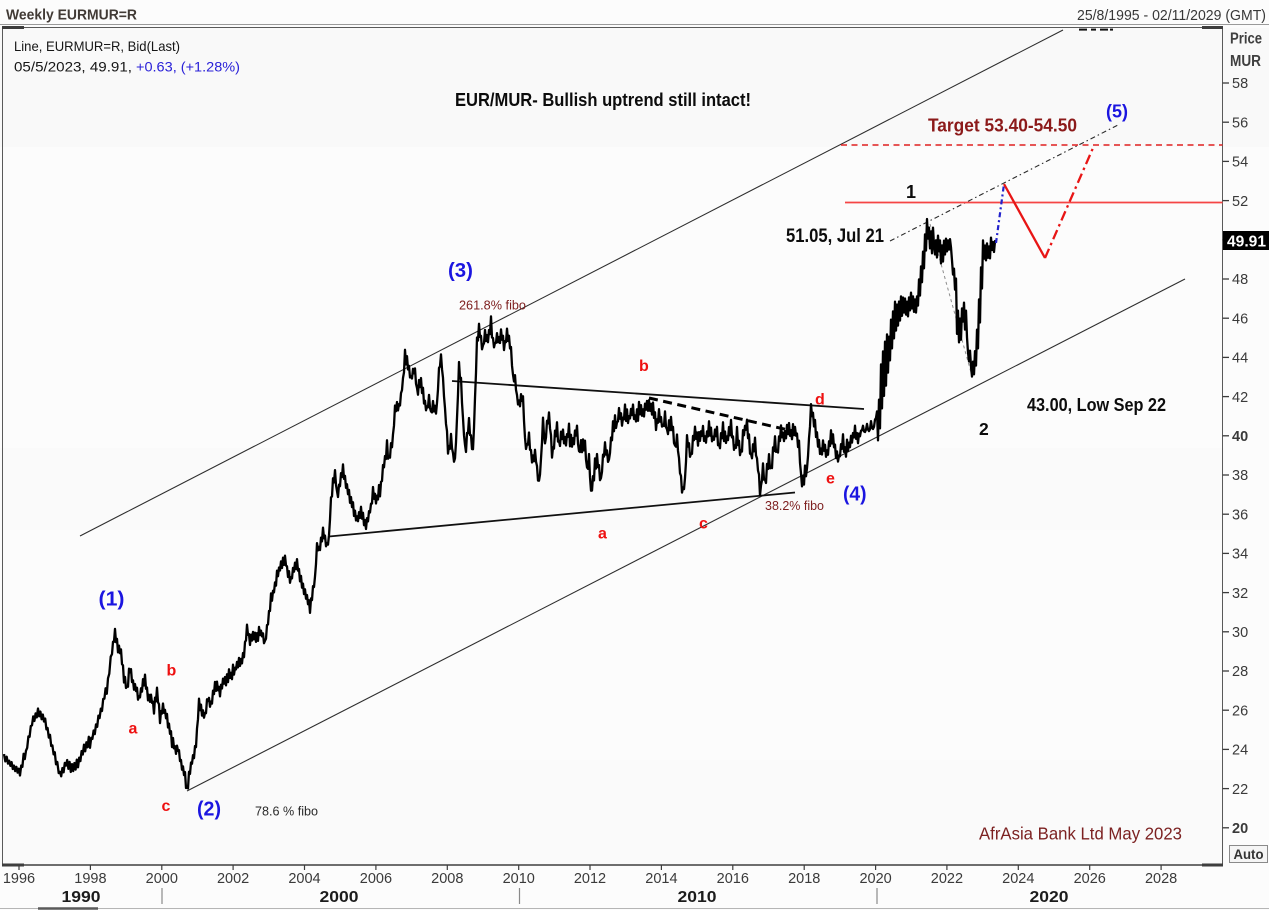  I want to click on svg-text: Price, so click(1246, 39).